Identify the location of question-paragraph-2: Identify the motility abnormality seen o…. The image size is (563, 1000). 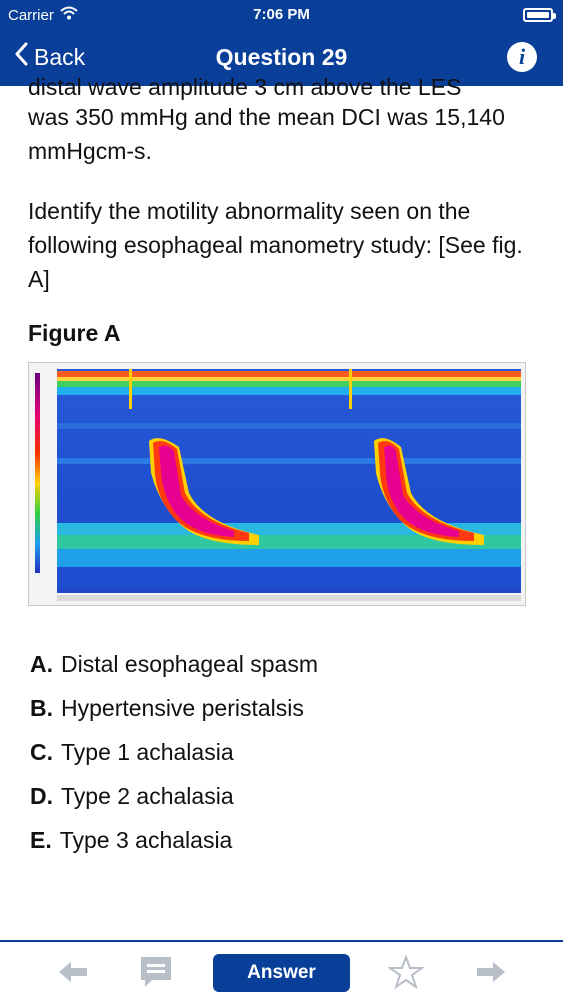
(275, 245).